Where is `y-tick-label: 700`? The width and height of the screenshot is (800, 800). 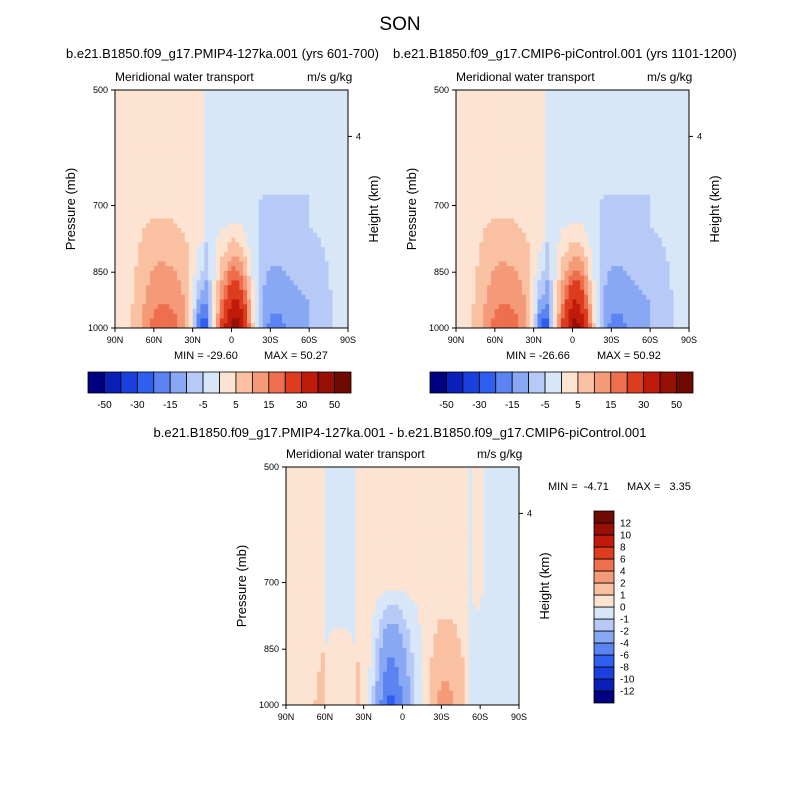 y-tick-label: 700 is located at coordinates (100, 206).